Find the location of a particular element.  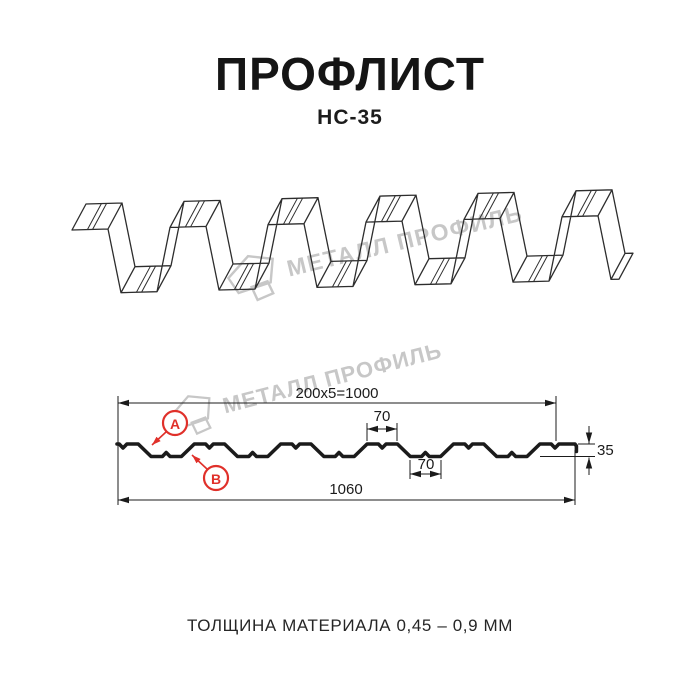

dimension-valley-width is located at coordinates (425, 469).